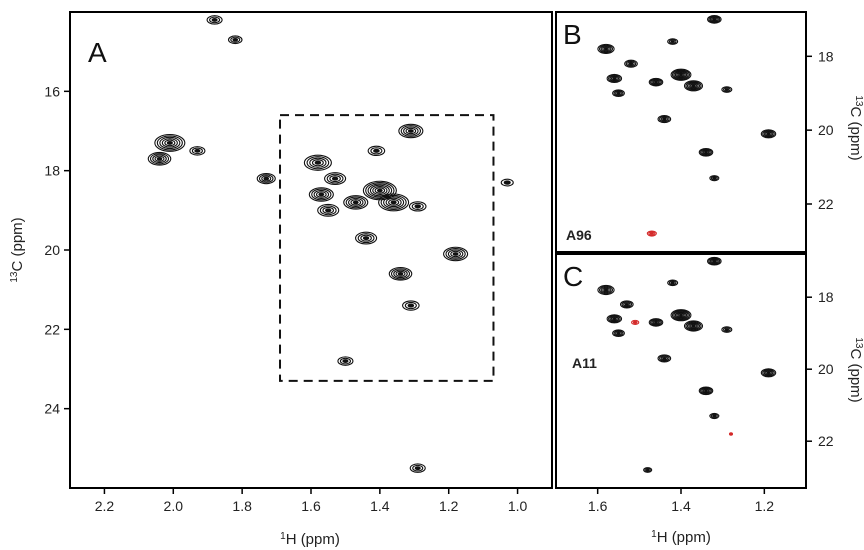  Describe the element at coordinates (310, 540) in the screenshot. I see `panel-a-x-axis-label: 1H (ppm)` at that location.